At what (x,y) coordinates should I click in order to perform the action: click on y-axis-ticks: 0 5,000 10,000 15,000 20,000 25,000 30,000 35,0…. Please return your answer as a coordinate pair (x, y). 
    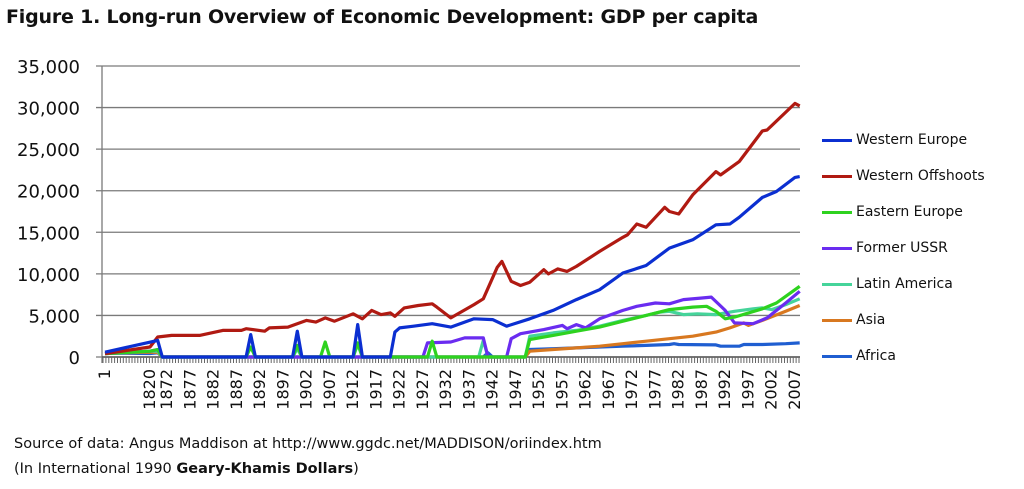
    Looking at the image, I should click on (48, 213).